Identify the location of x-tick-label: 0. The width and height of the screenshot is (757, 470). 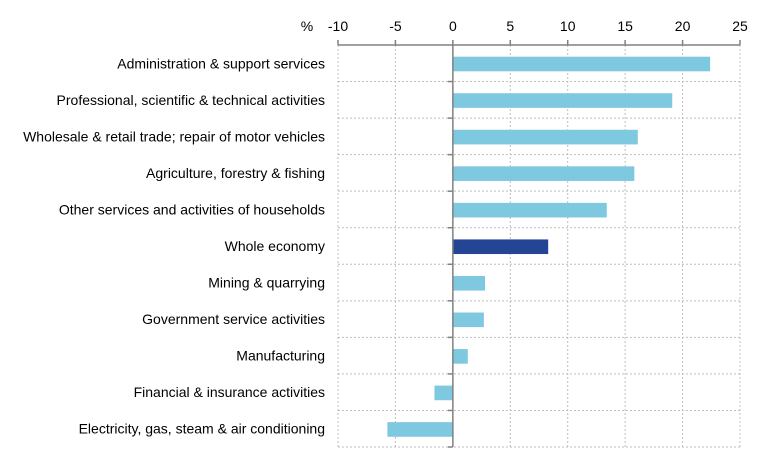
(453, 26).